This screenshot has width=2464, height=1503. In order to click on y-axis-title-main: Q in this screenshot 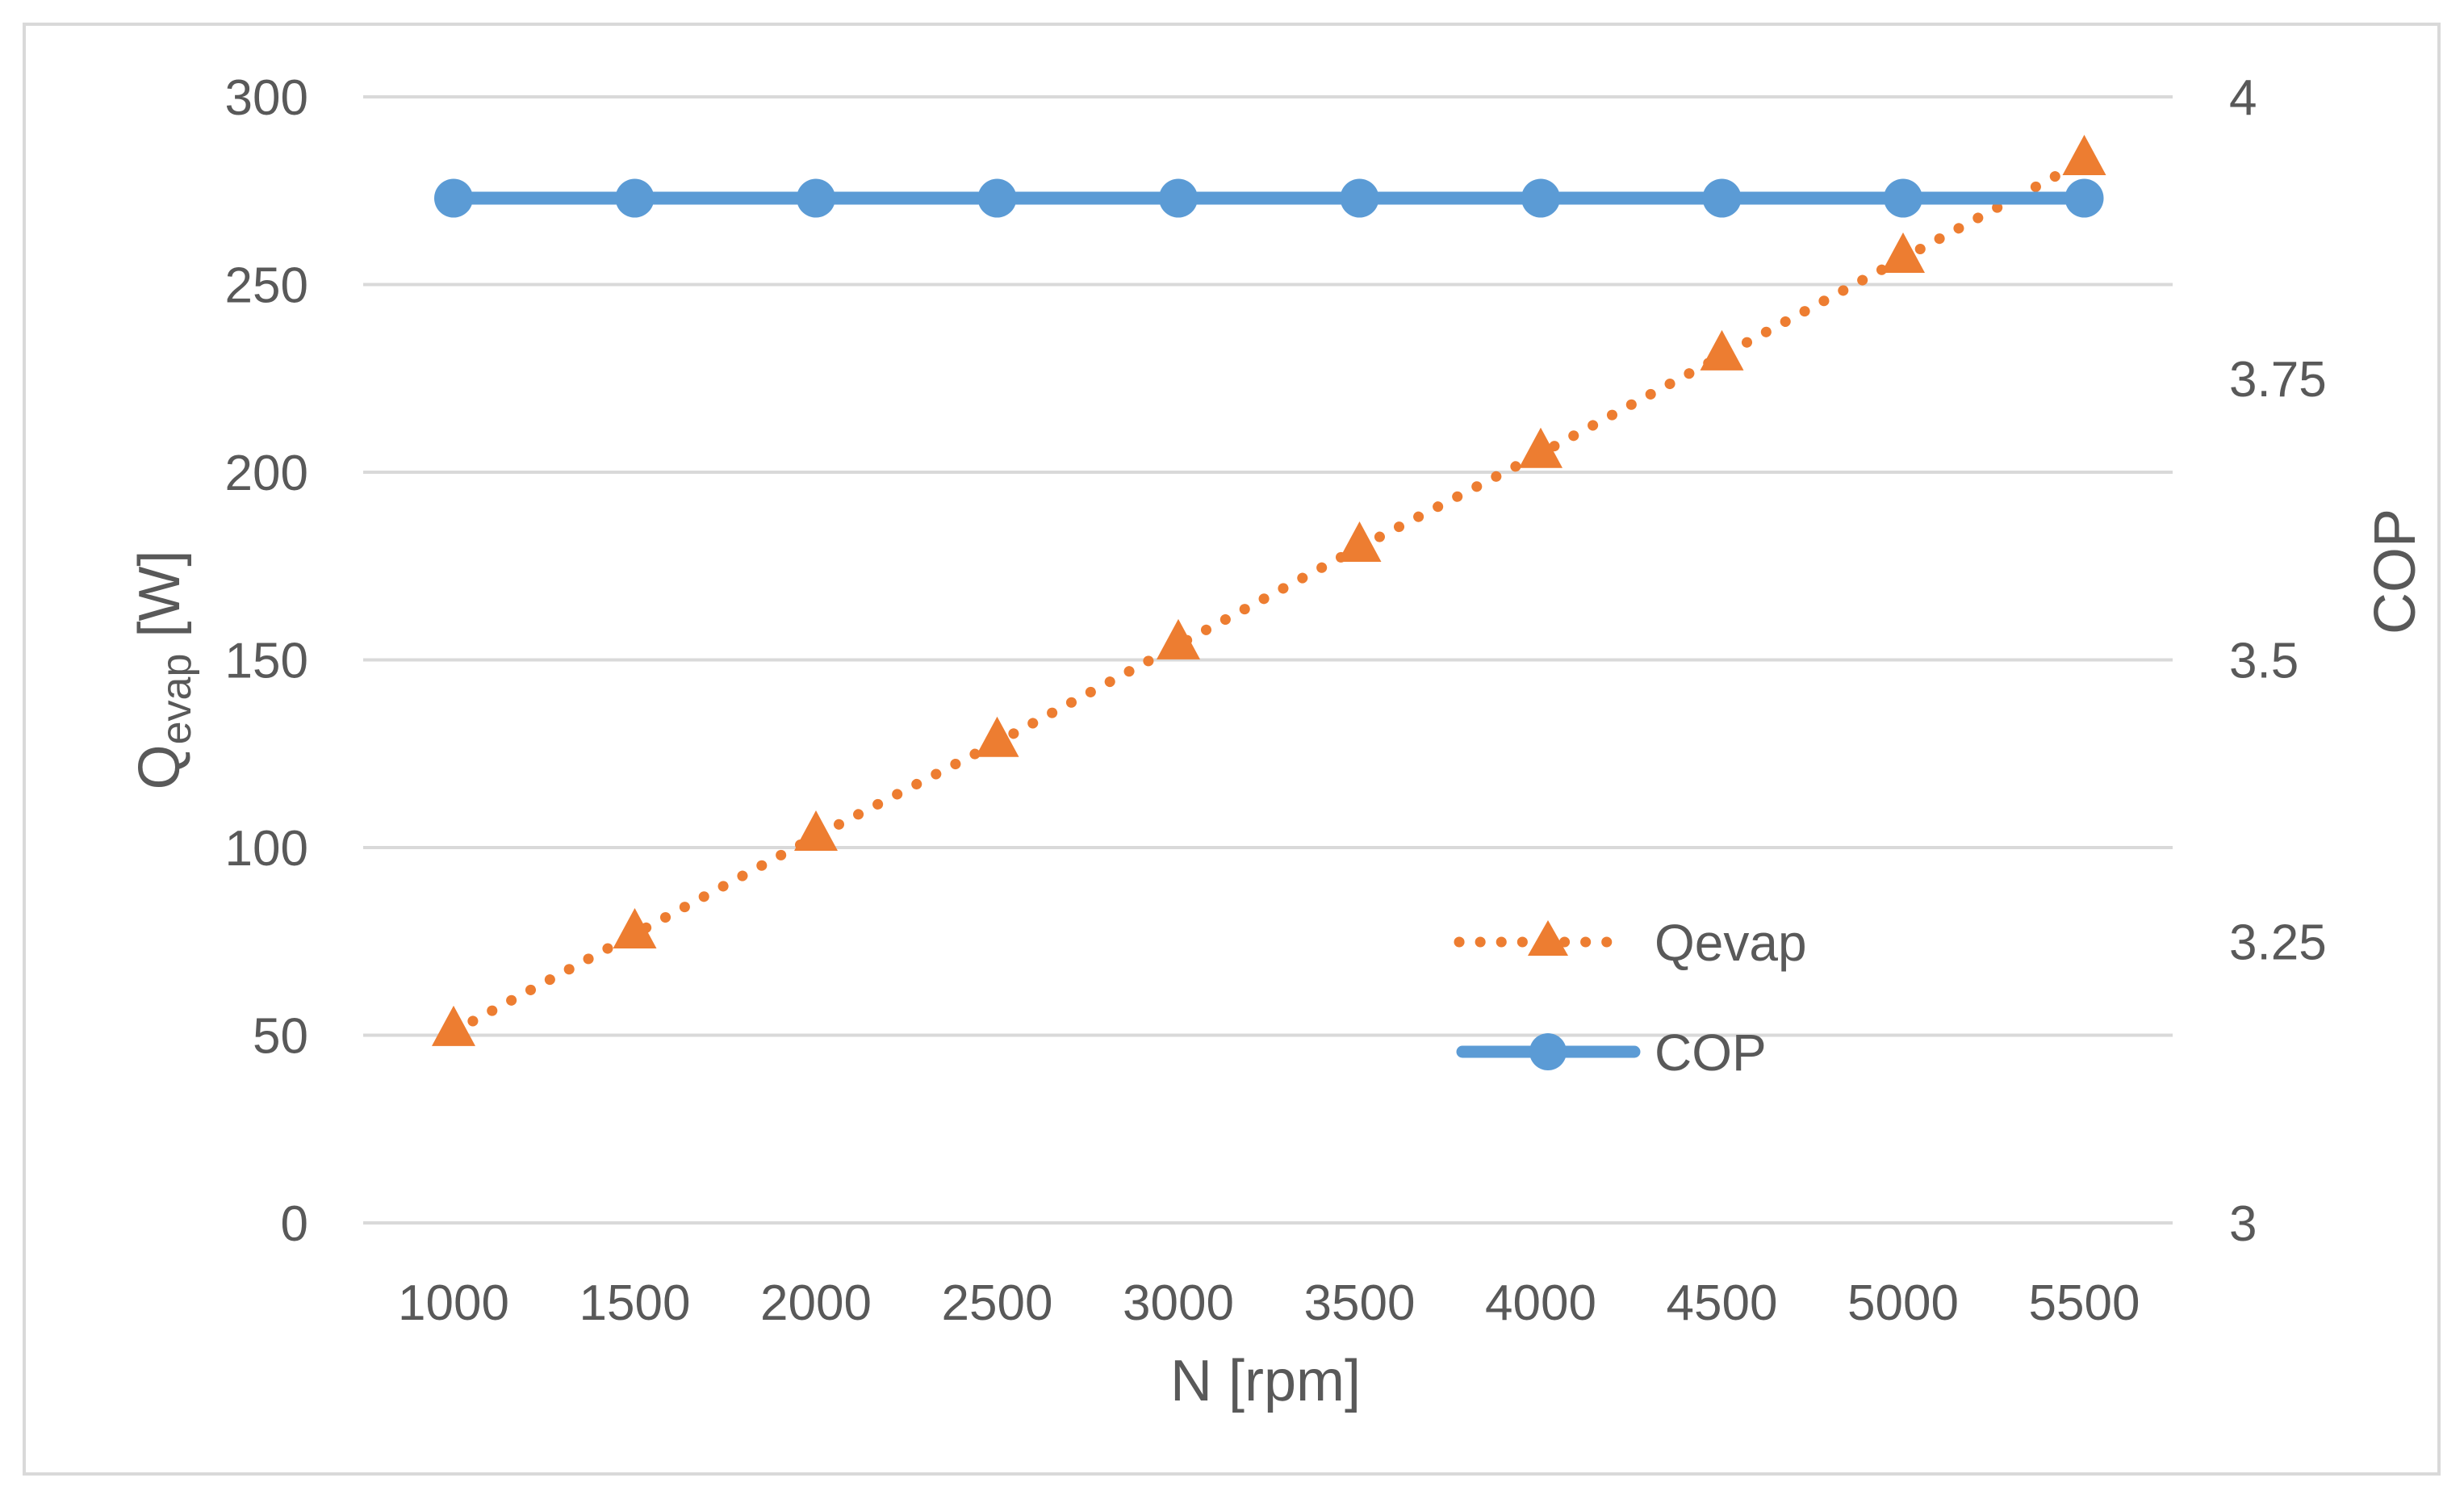, I will do `click(160, 766)`.